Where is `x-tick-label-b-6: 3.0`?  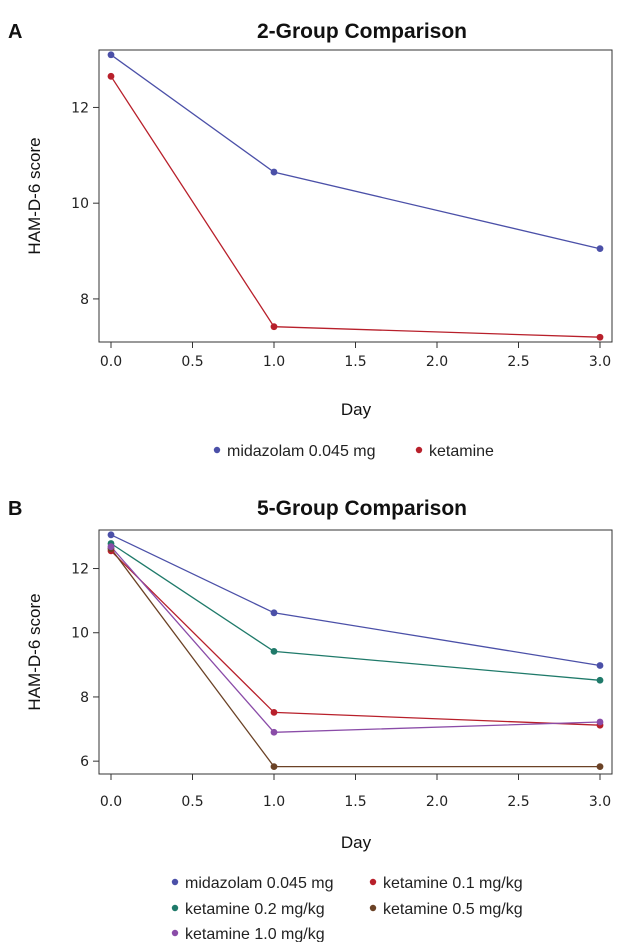
x-tick-label-b-6: 3.0 is located at coordinates (600, 802).